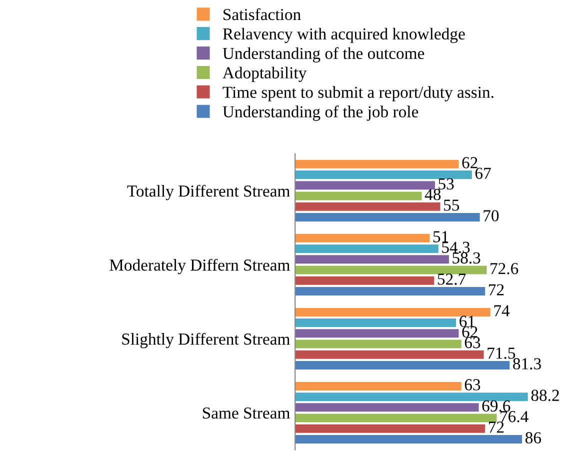 Image resolution: width=573 pixels, height=452 pixels. I want to click on data-label: 81.3, so click(527, 364).